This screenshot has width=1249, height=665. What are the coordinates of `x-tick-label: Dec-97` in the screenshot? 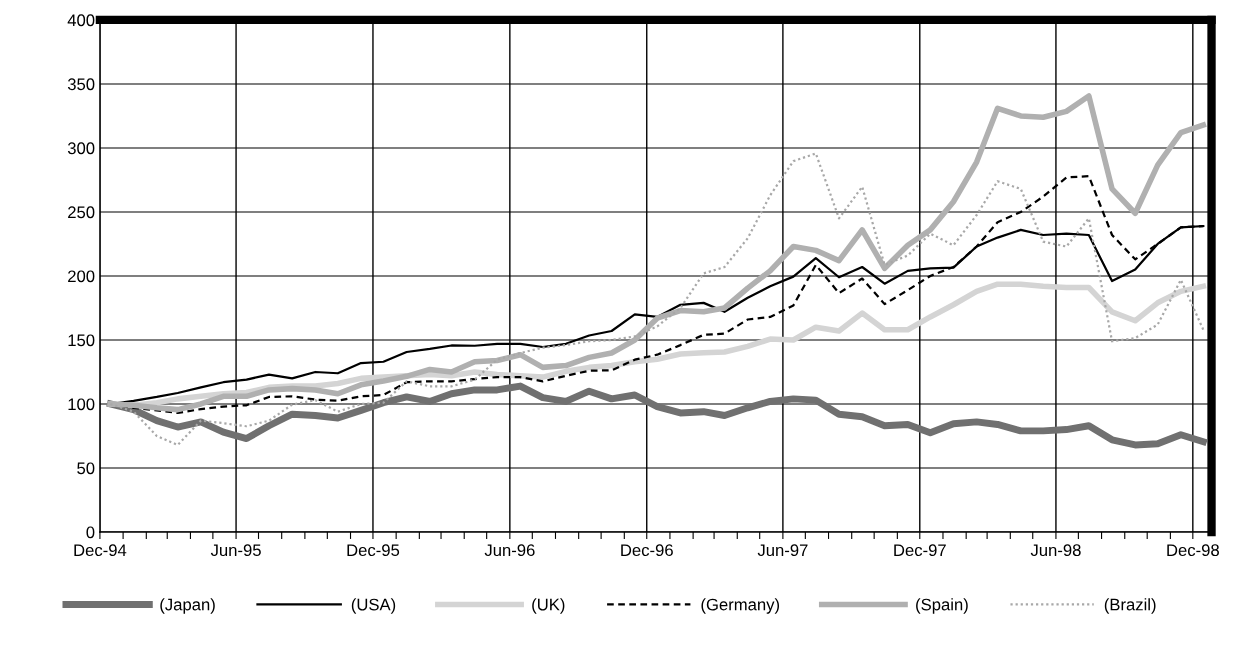 It's located at (920, 550).